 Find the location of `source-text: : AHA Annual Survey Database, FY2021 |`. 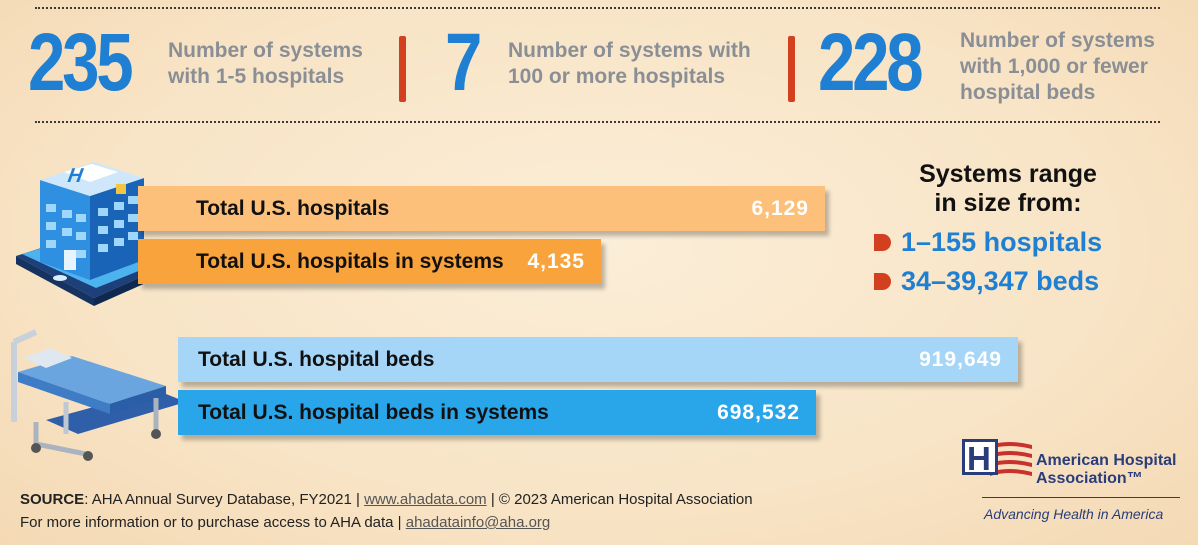

source-text: : AHA Annual Survey Database, FY2021 | is located at coordinates (224, 499).